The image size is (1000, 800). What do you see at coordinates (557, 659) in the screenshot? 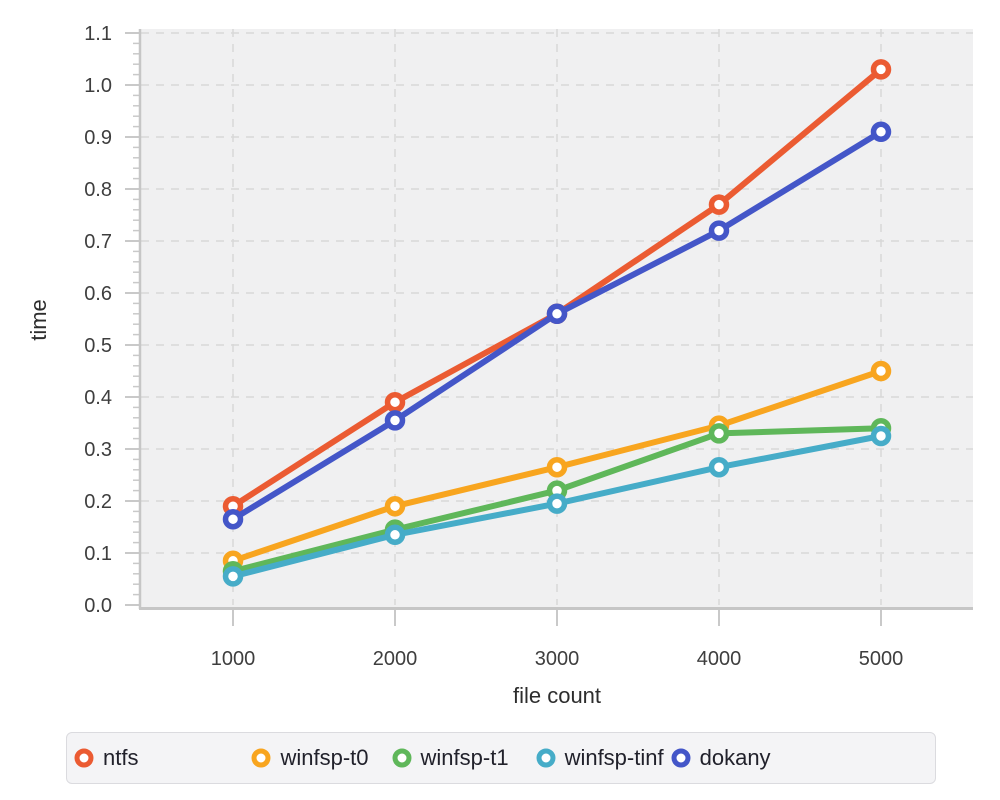
I see `x-tick-label: 3000` at bounding box center [557, 659].